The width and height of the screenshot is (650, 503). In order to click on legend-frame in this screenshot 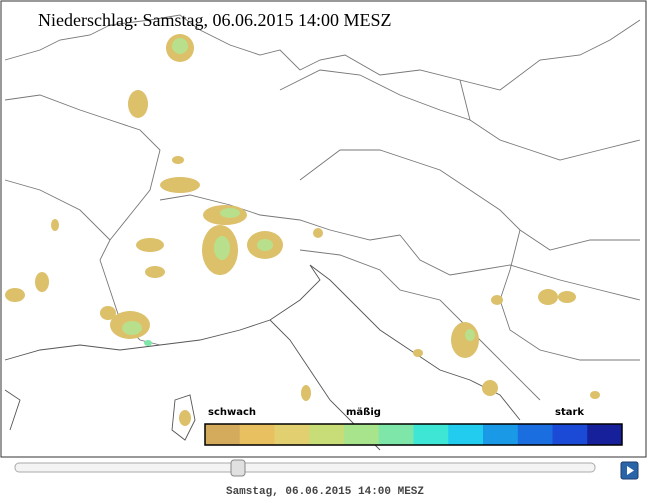, I will do `click(413, 434)`.